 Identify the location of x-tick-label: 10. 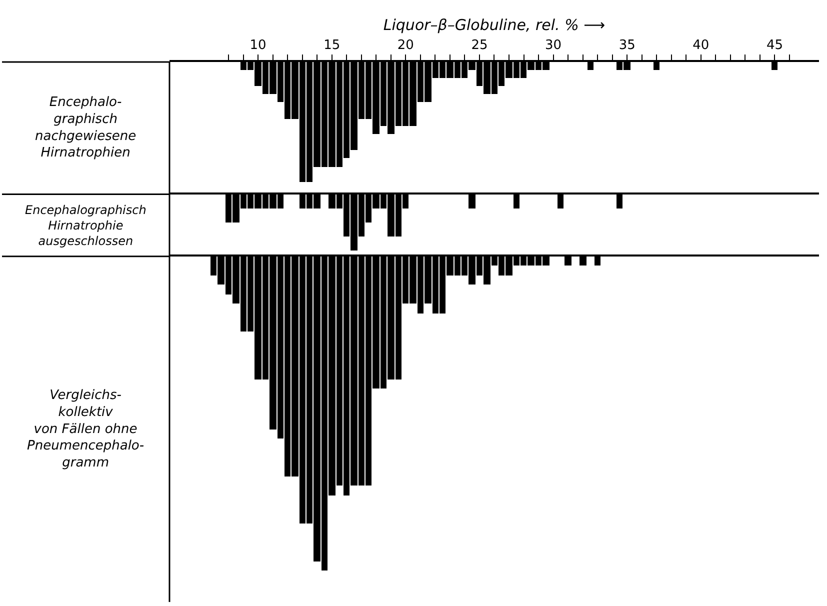
(258, 46).